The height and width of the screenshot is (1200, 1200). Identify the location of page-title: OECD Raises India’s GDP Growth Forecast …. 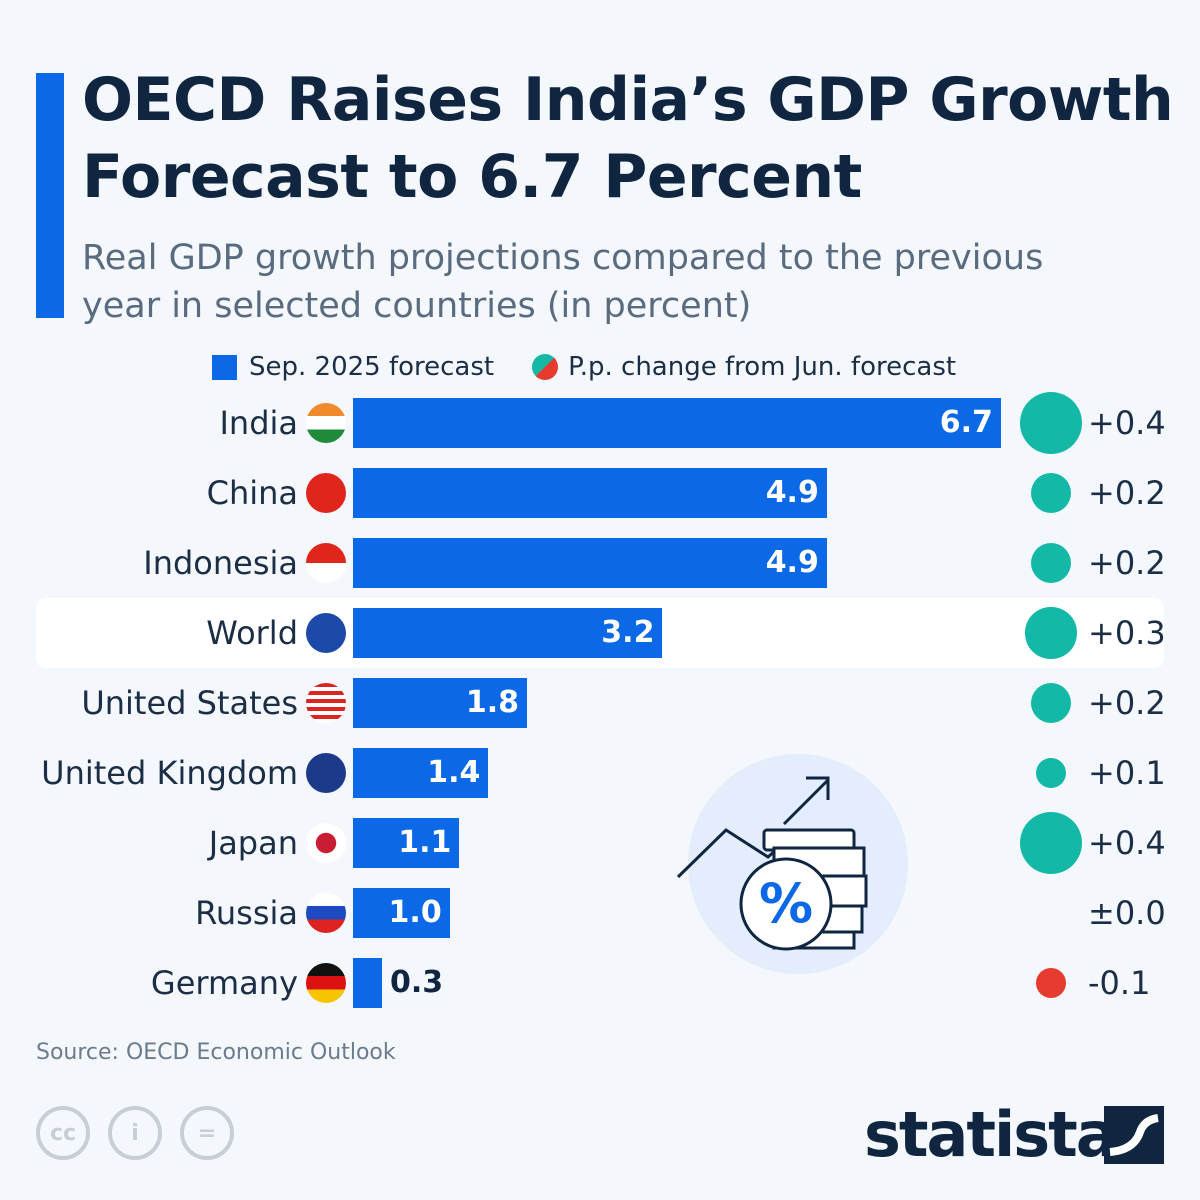
(628, 138).